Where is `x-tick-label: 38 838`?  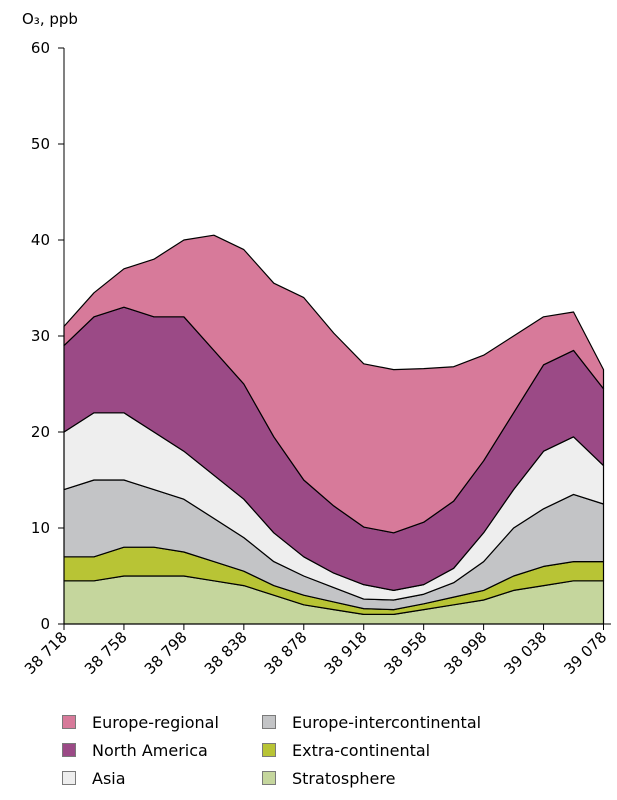
x-tick-label: 38 838 is located at coordinates (226, 653).